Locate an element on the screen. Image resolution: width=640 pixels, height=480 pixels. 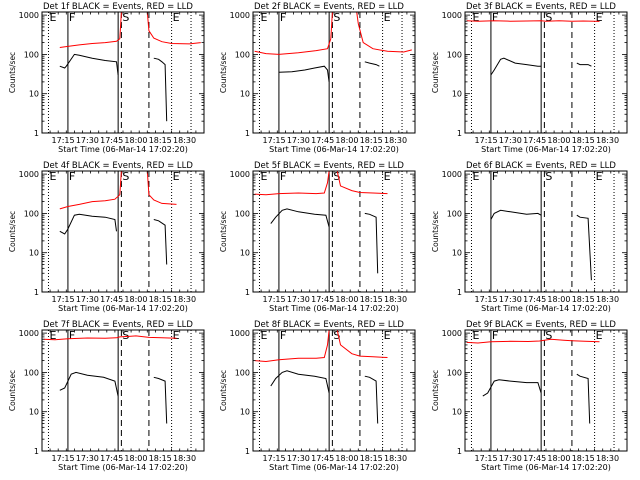
plot-title: Det 2f BLACK = Events, RED = LLD is located at coordinates (329, 7).